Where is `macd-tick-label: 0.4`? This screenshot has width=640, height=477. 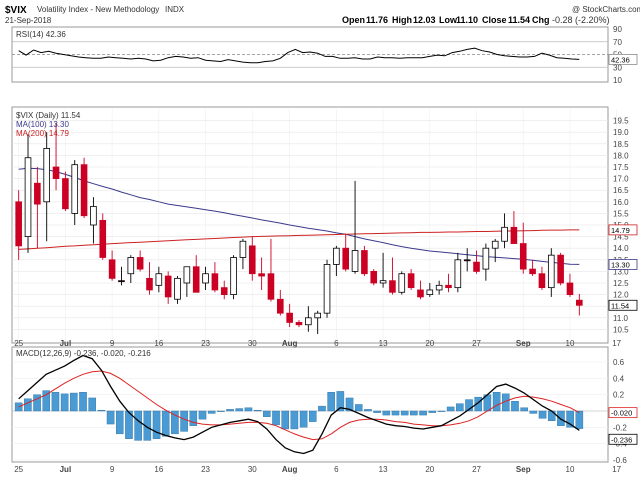 macd-tick-label: 0.4 is located at coordinates (619, 378).